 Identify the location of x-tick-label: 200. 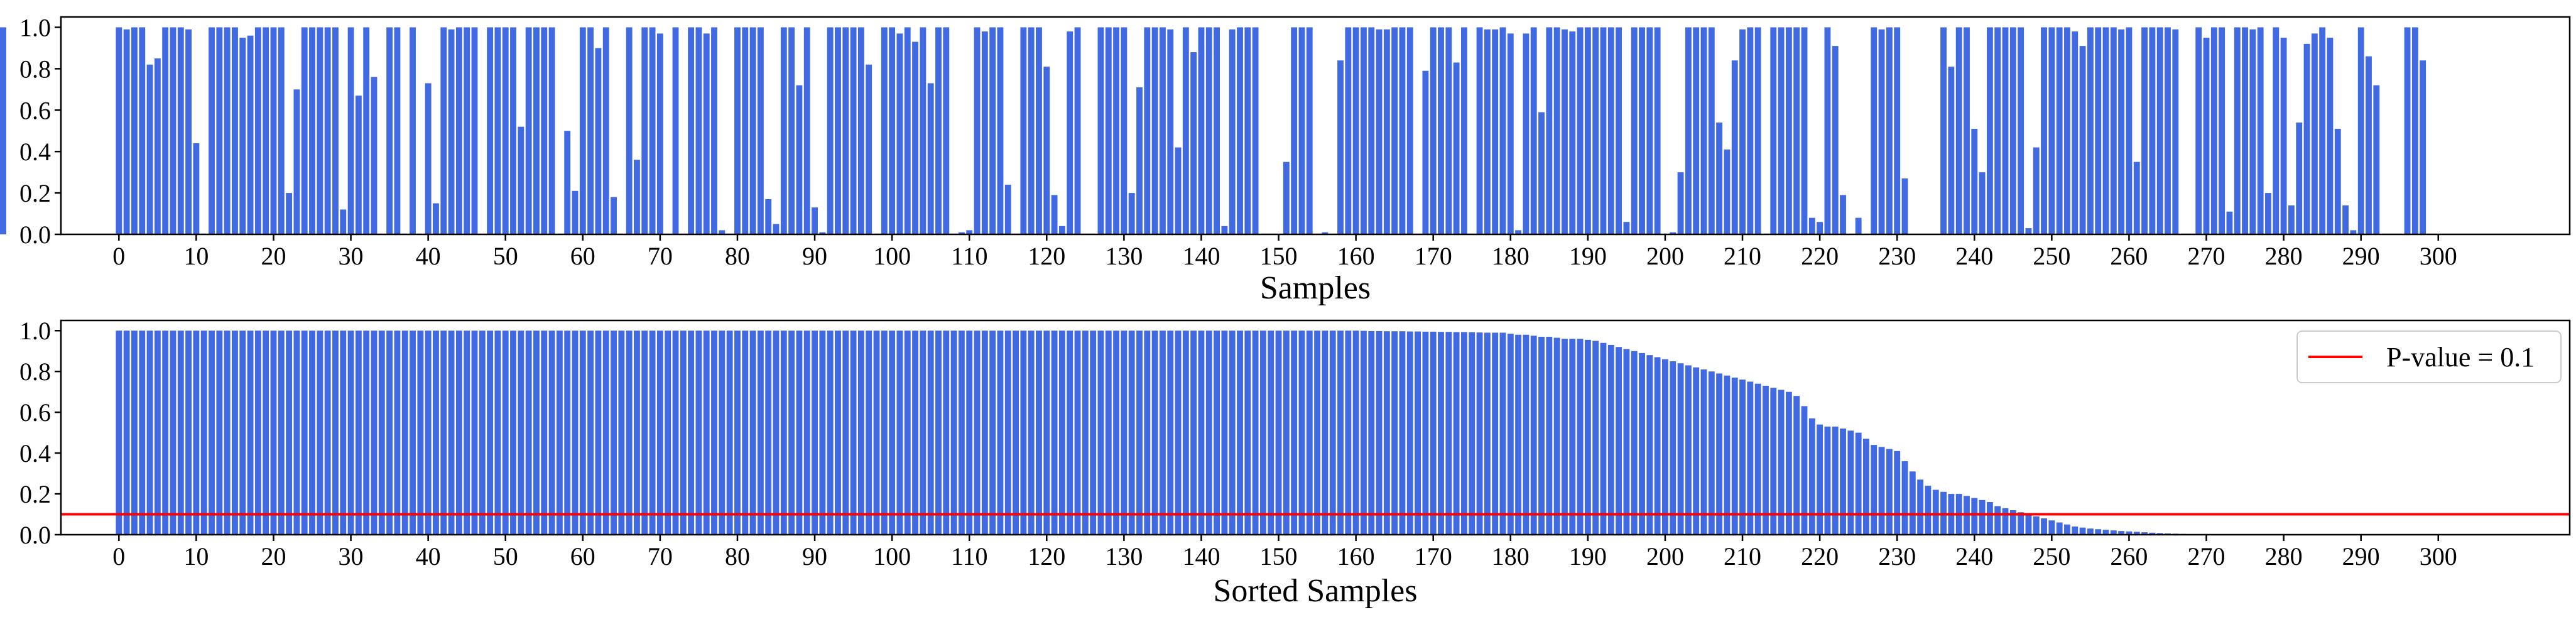
(1665, 256).